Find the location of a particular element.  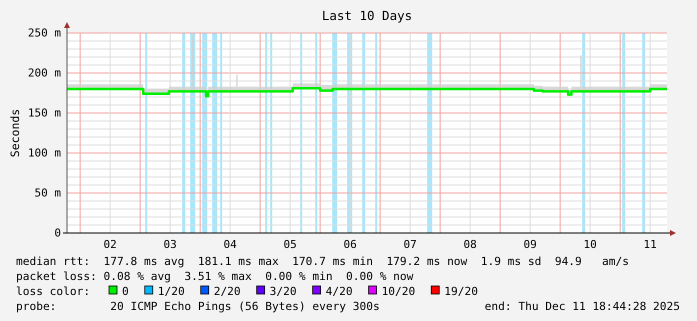

legend-label: 1/20 is located at coordinates (171, 291).